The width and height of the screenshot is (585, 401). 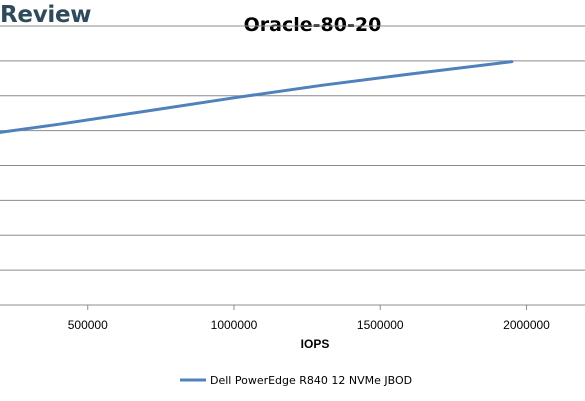 I want to click on x-axis: 500000 1000000 1500000 2000000, so click(x=309, y=318).